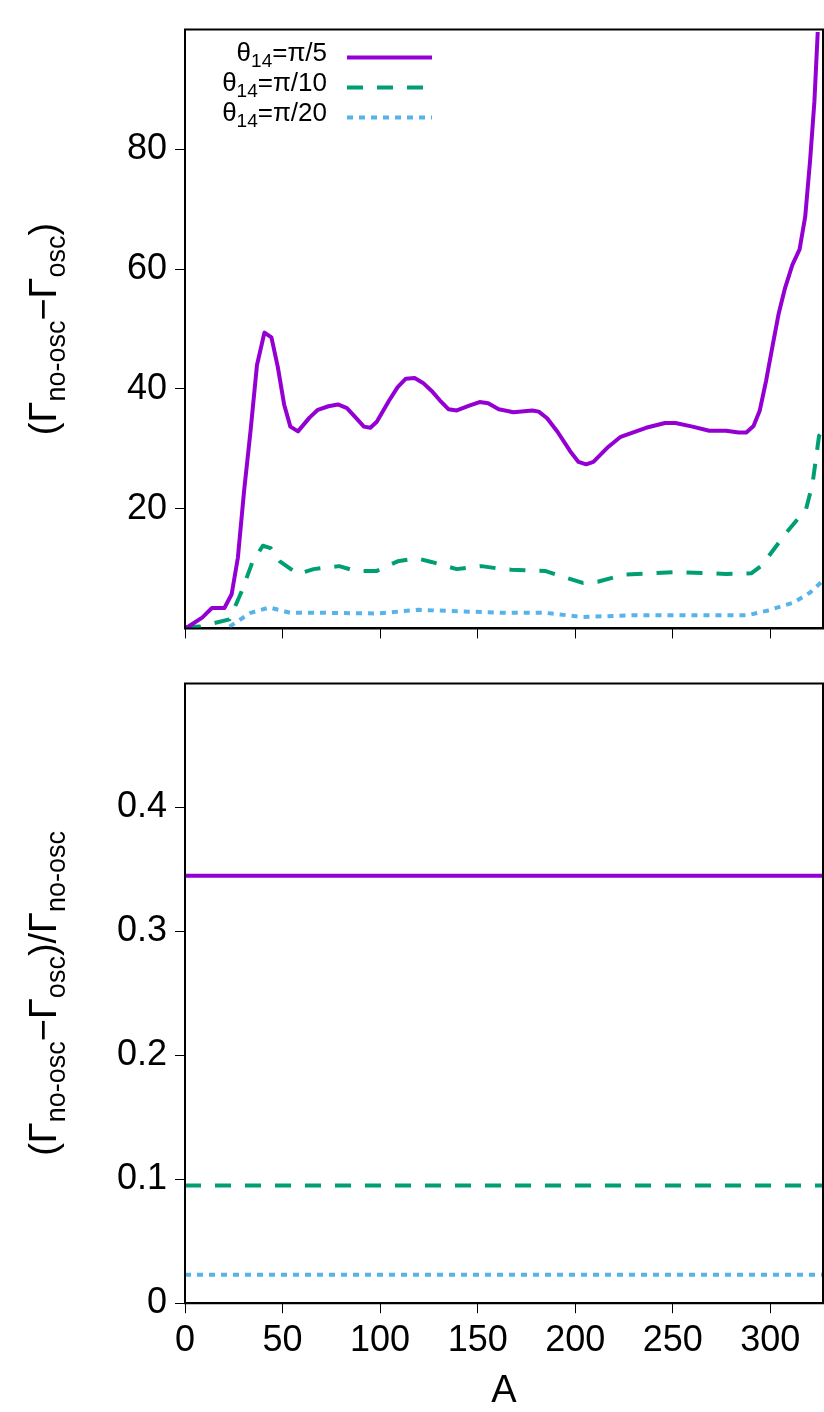 The height and width of the screenshot is (1412, 824). I want to click on x-tick-label: 200, so click(575, 1338).